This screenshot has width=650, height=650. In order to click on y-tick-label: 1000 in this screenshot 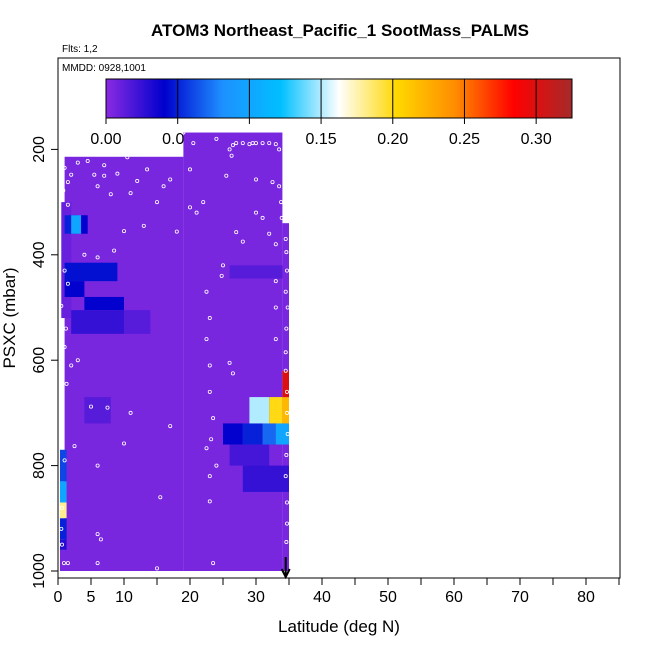, I will do `click(39, 571)`.